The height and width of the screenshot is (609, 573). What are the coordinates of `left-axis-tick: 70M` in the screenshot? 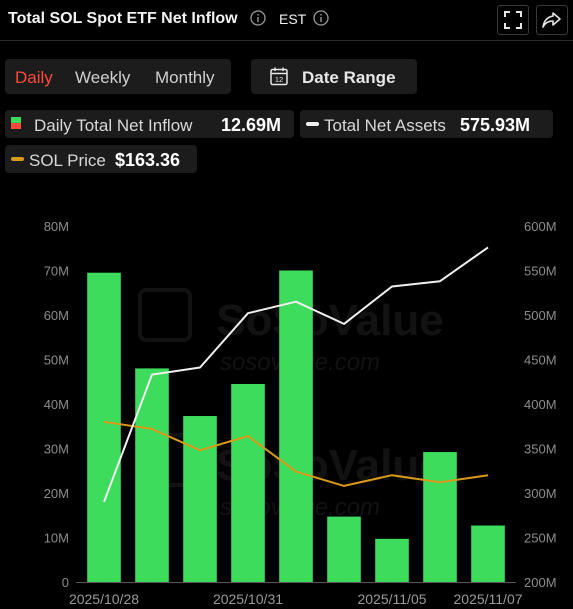 It's located at (56, 271).